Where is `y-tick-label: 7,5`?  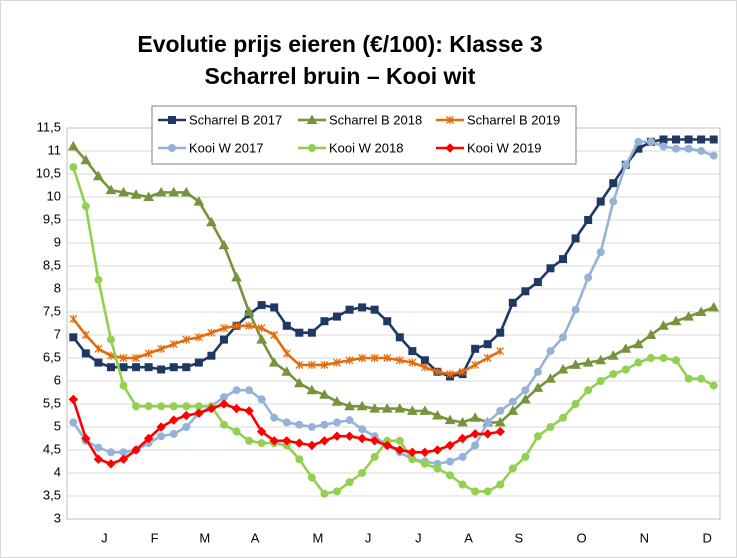 y-tick-label: 7,5 is located at coordinates (52, 310).